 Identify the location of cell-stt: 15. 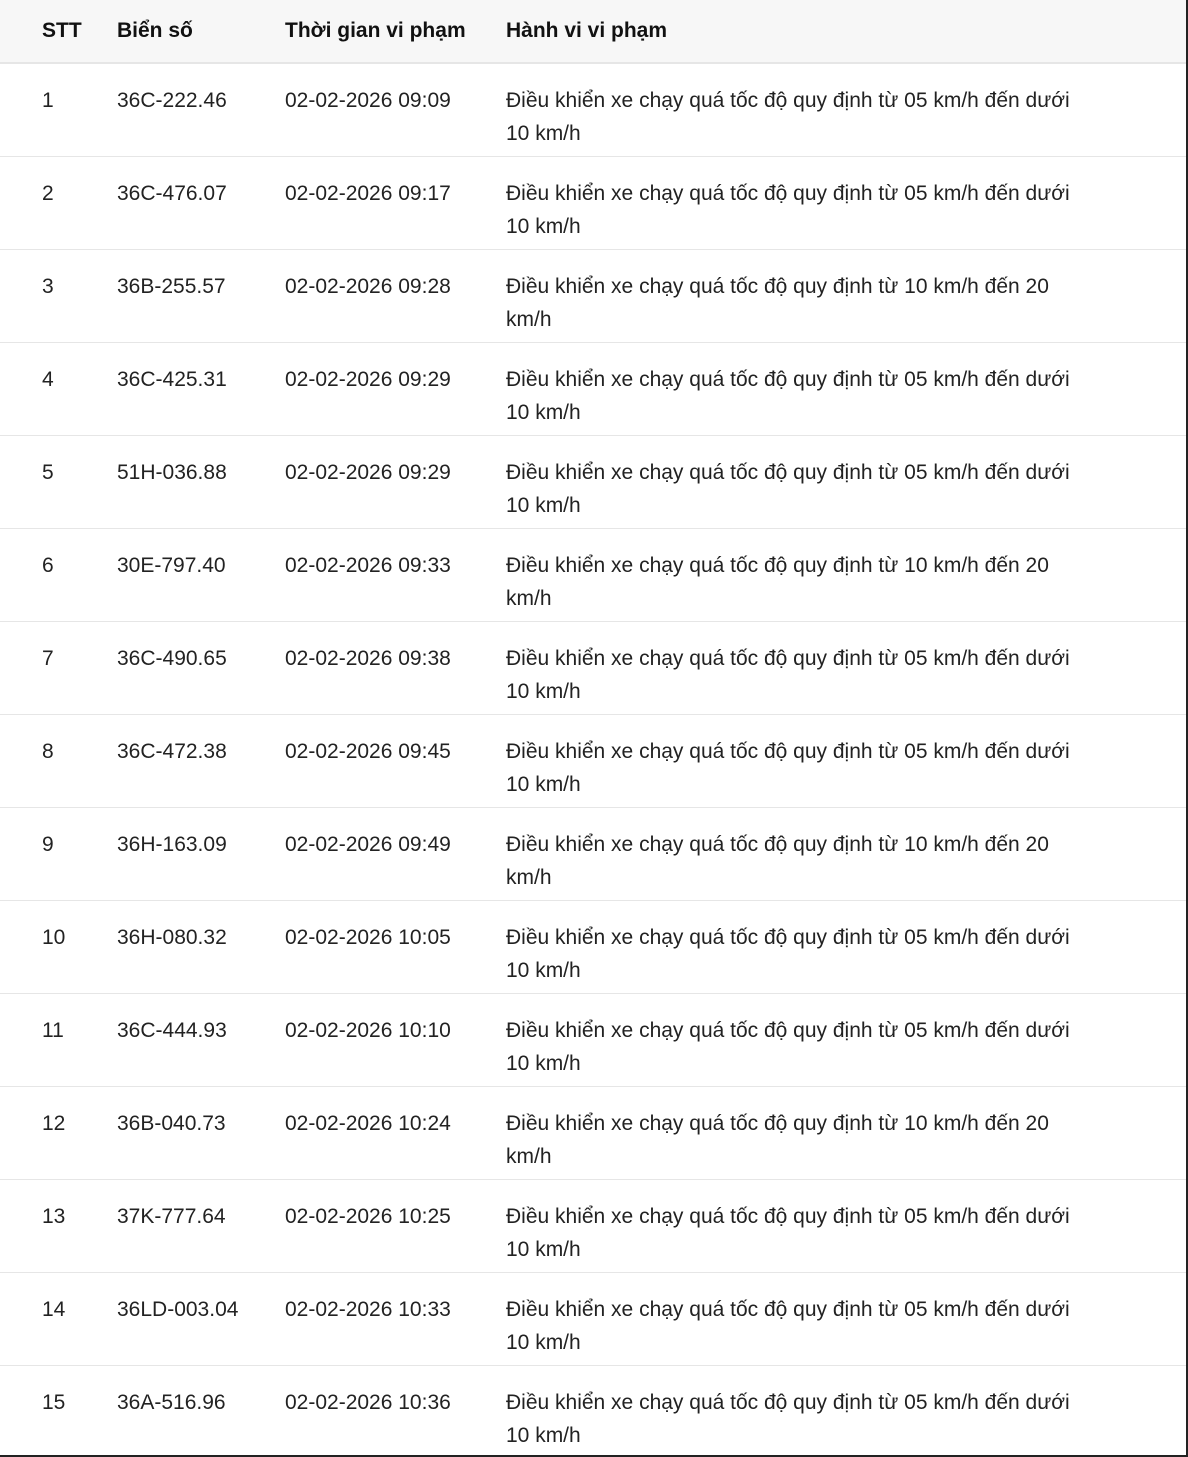
(52, 1410).